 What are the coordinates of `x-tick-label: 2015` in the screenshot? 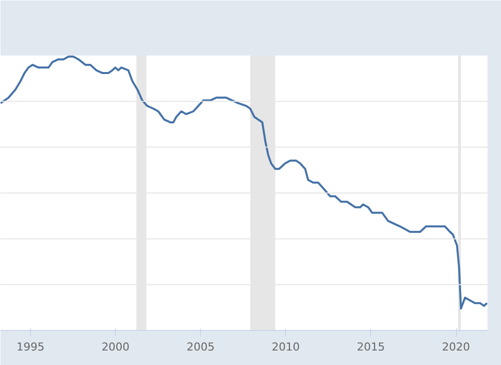 It's located at (370, 347).